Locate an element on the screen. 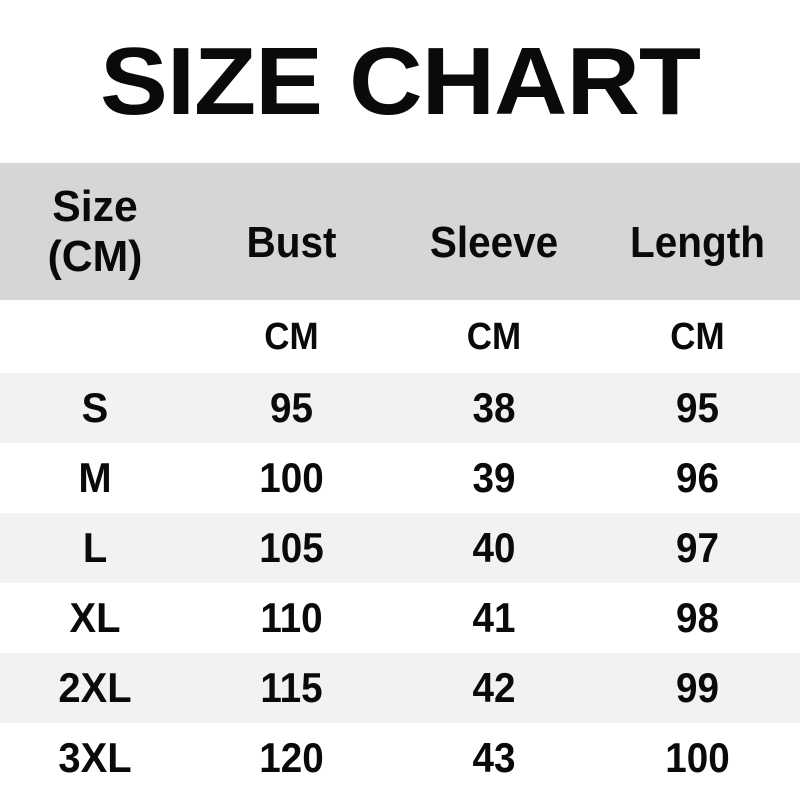 This screenshot has height=800, width=800. cell-size: 2XL is located at coordinates (95, 688).